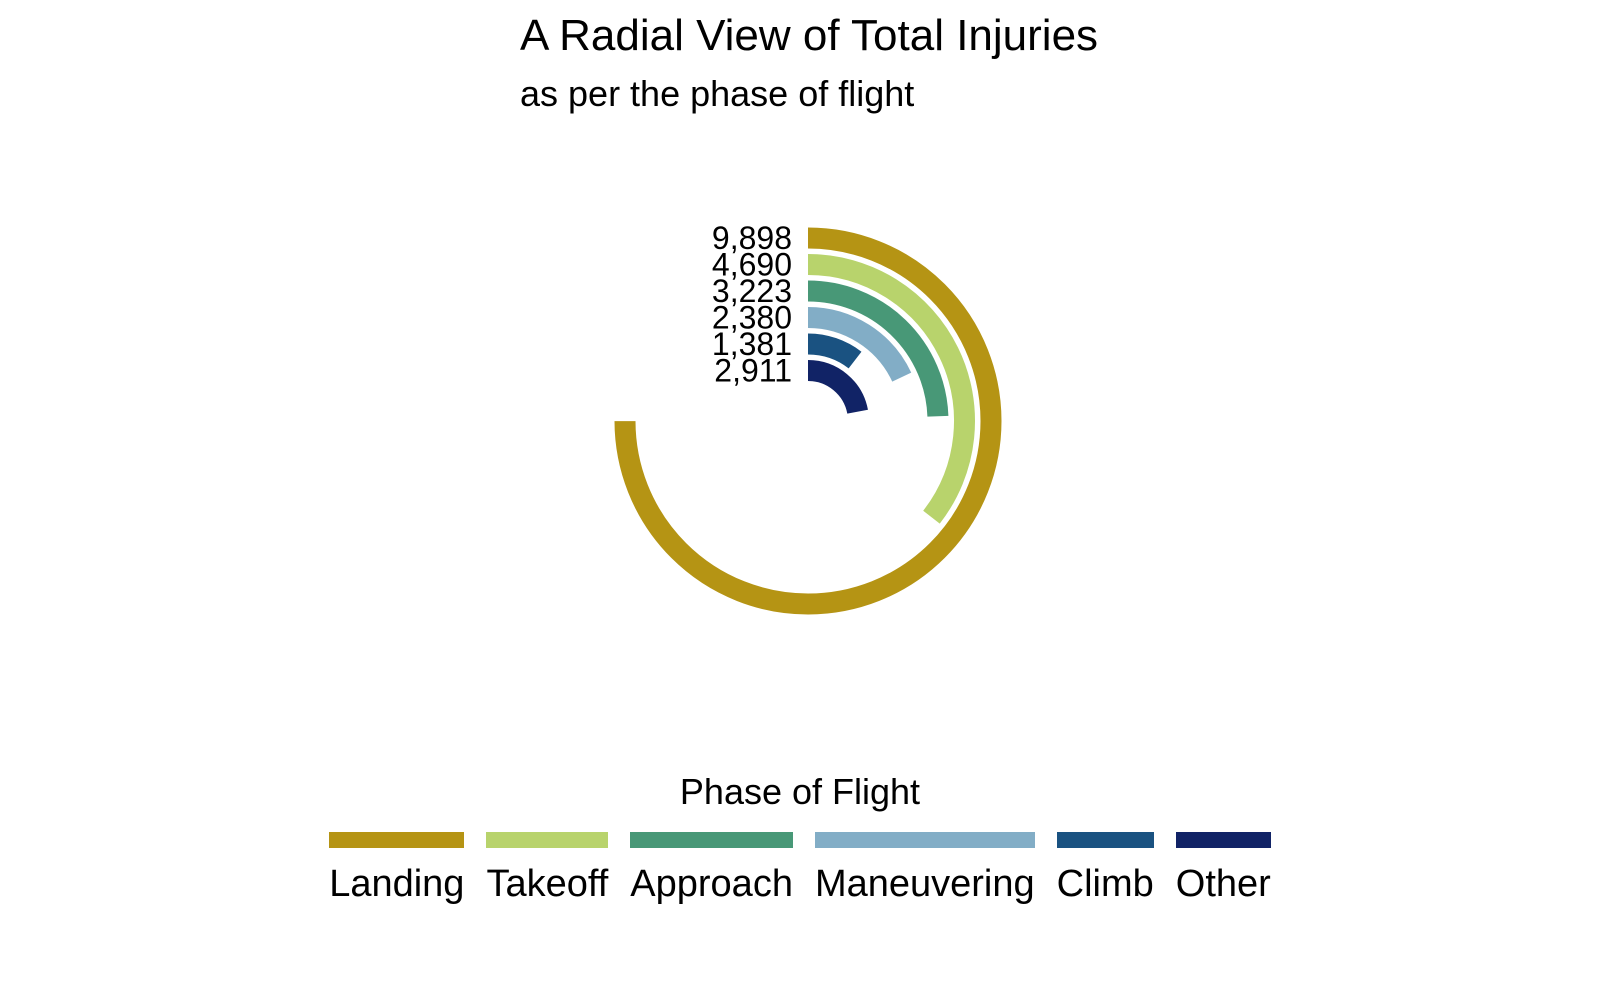  What do you see at coordinates (924, 884) in the screenshot?
I see `legend-label-maneuvering: Maneuvering` at bounding box center [924, 884].